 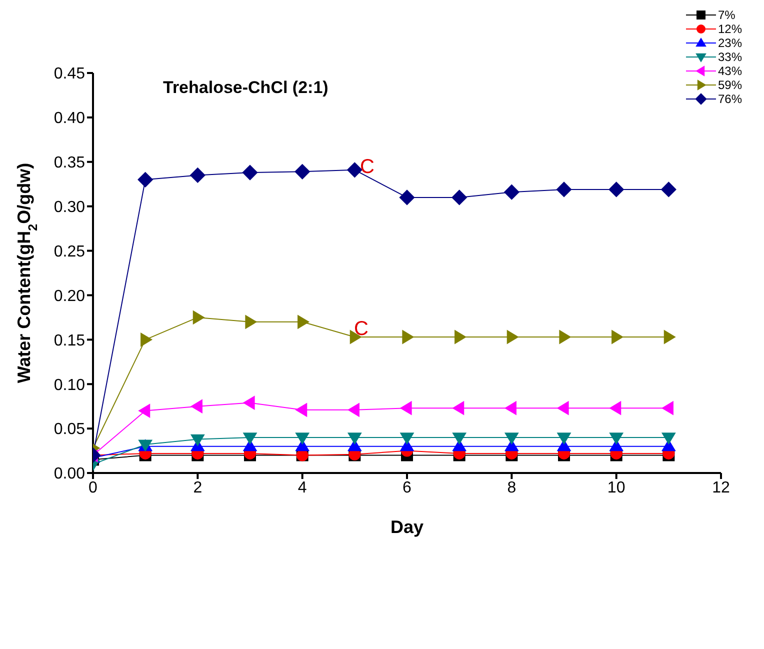 What do you see at coordinates (727, 15) in the screenshot?
I see `legend-label: 7%` at bounding box center [727, 15].